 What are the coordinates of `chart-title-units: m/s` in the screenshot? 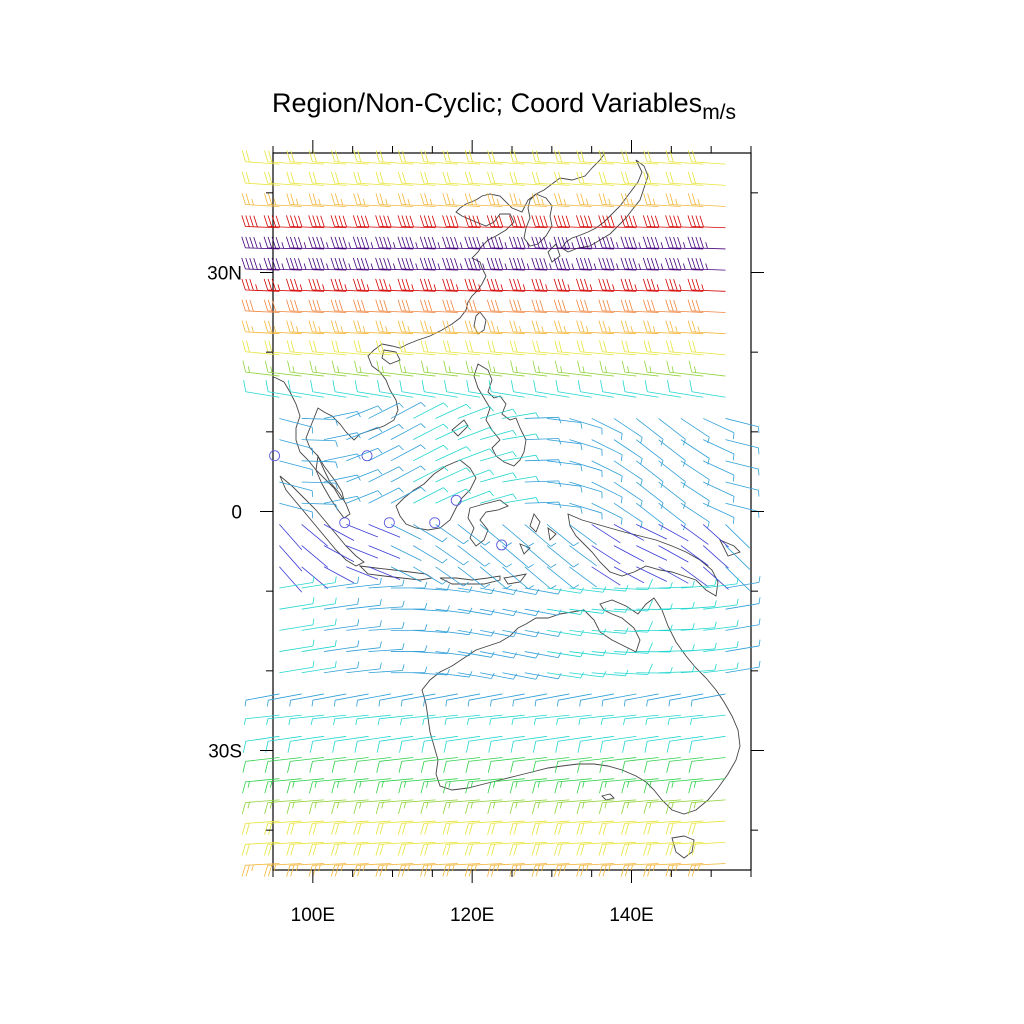 It's located at (719, 112).